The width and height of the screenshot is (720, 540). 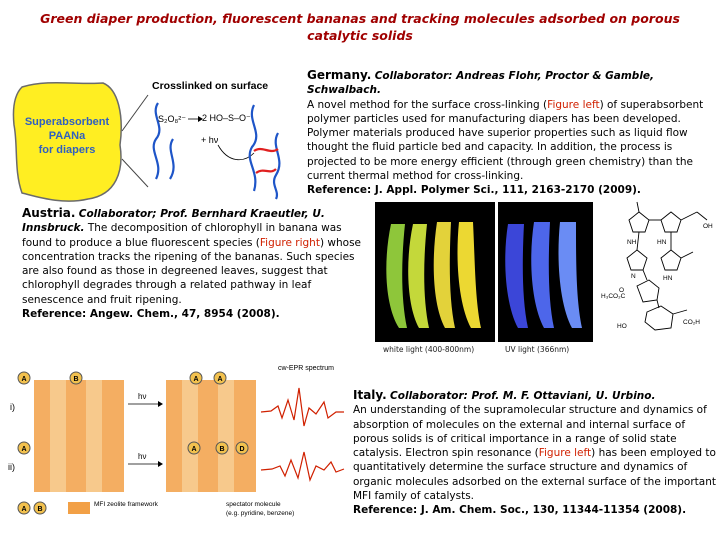 What do you see at coordinates (648, 291) in the screenshot?
I see `ring-e` at bounding box center [648, 291].